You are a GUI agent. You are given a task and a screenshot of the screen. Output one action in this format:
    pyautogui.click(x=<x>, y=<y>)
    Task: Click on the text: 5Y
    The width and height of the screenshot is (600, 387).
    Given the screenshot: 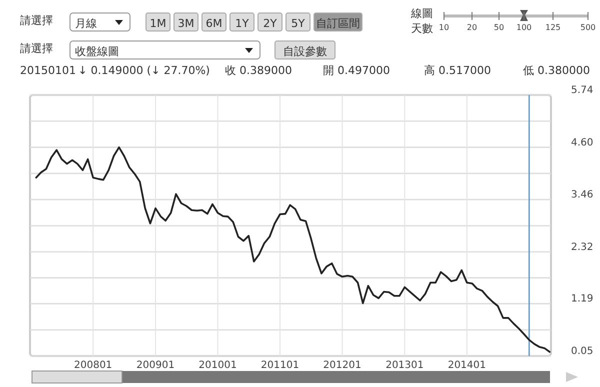 What is the action you would take?
    pyautogui.click(x=298, y=23)
    